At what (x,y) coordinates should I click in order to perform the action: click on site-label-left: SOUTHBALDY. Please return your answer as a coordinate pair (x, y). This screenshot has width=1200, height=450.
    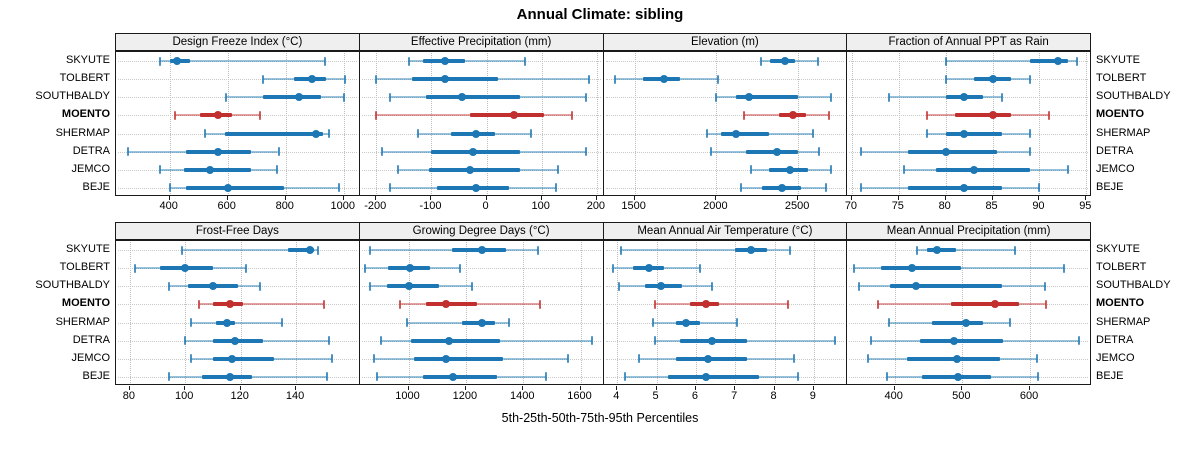
    Looking at the image, I should click on (72, 96).